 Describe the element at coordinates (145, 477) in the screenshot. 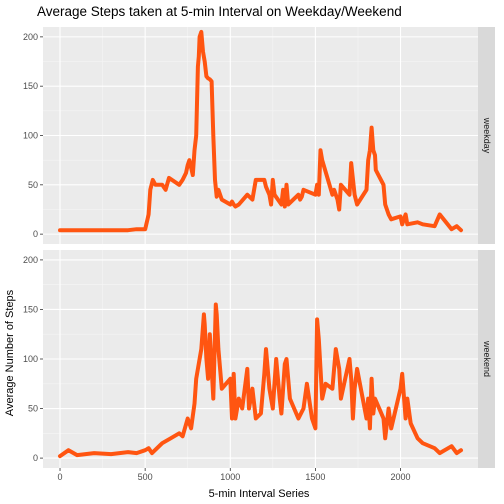

I see `x-tick-label: 500` at that location.